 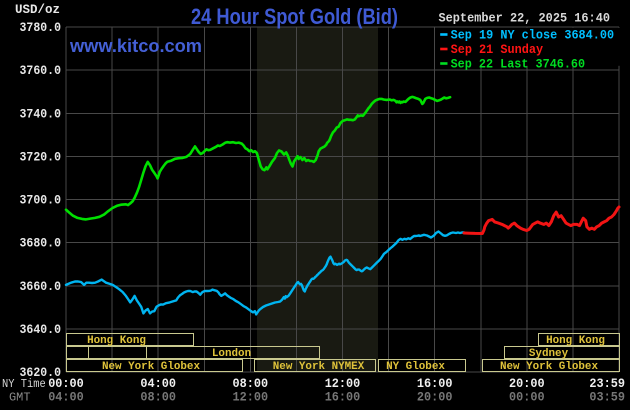 I want to click on svg-text: 3660.0, so click(x=41, y=287).